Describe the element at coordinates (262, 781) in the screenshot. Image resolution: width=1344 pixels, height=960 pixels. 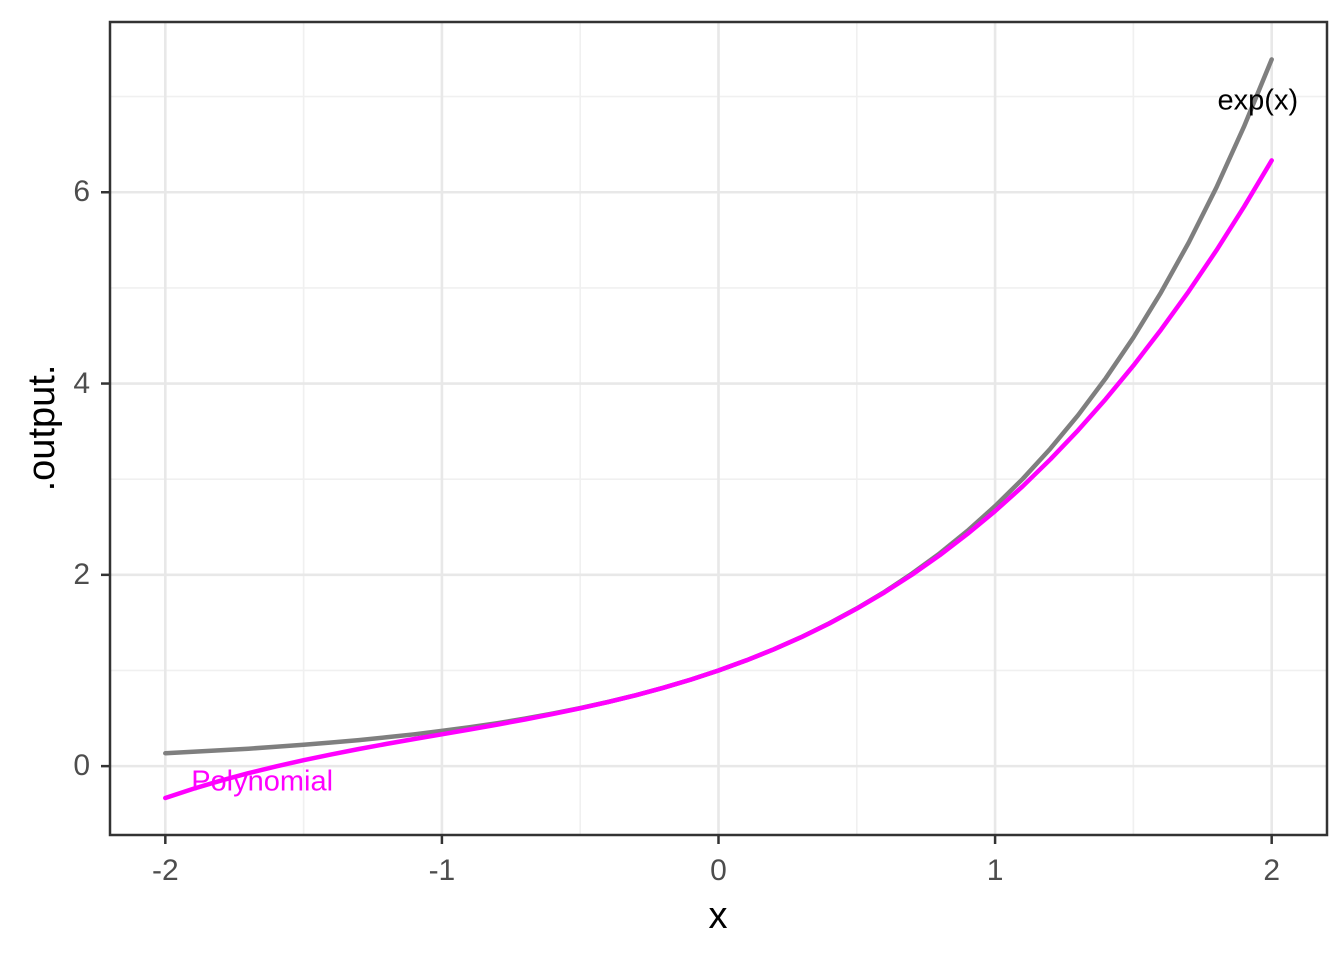
I see `polynomial-curve-label: Polynomial` at that location.